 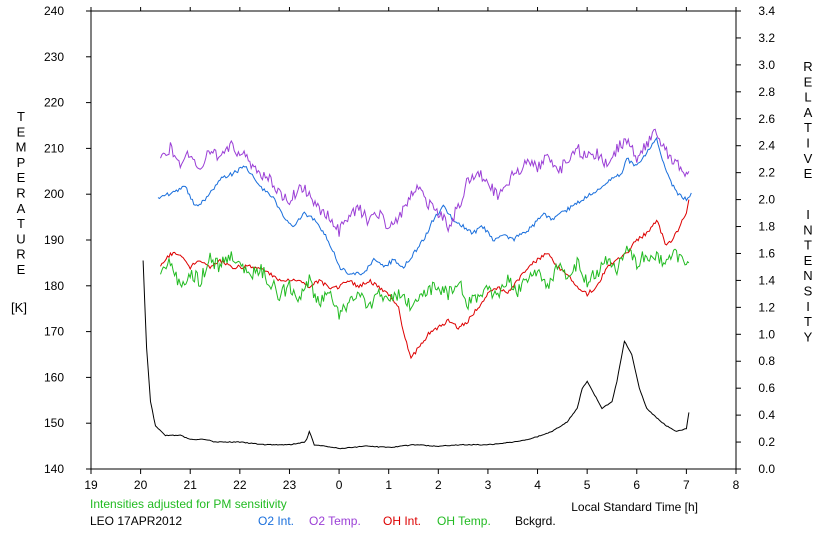 I want to click on y-left-label-letter: P, so click(x=21, y=162).